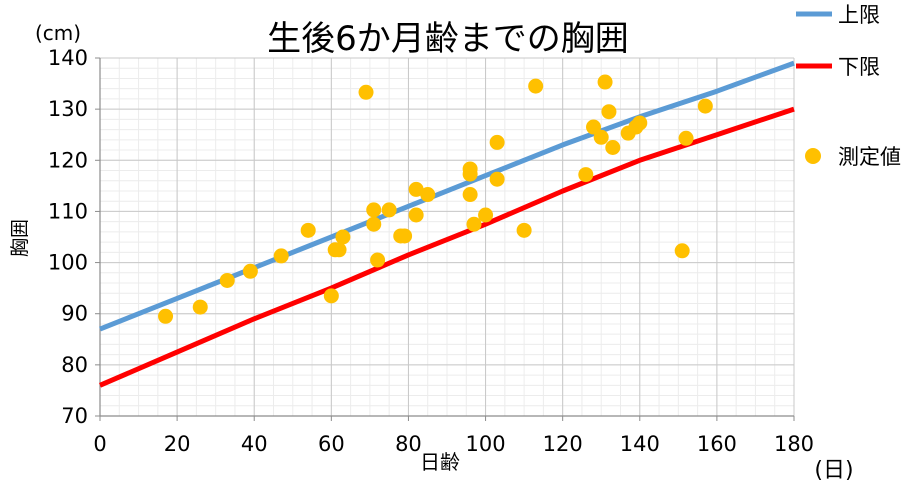 The width and height of the screenshot is (917, 484). I want to click on x-tick-label: 140, so click(640, 444).